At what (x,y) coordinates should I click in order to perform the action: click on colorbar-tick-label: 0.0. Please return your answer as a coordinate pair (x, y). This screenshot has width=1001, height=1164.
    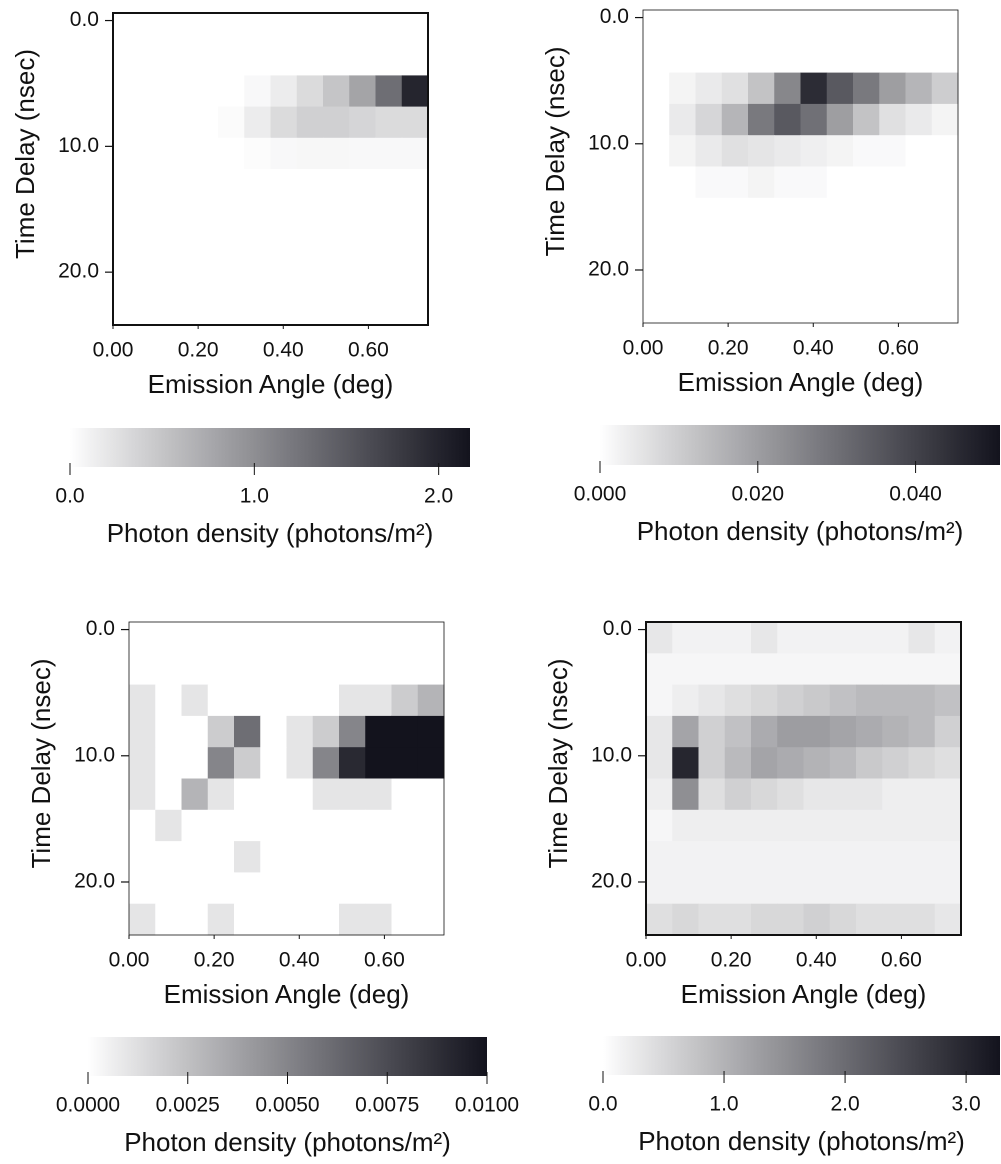
    Looking at the image, I should click on (602, 1104).